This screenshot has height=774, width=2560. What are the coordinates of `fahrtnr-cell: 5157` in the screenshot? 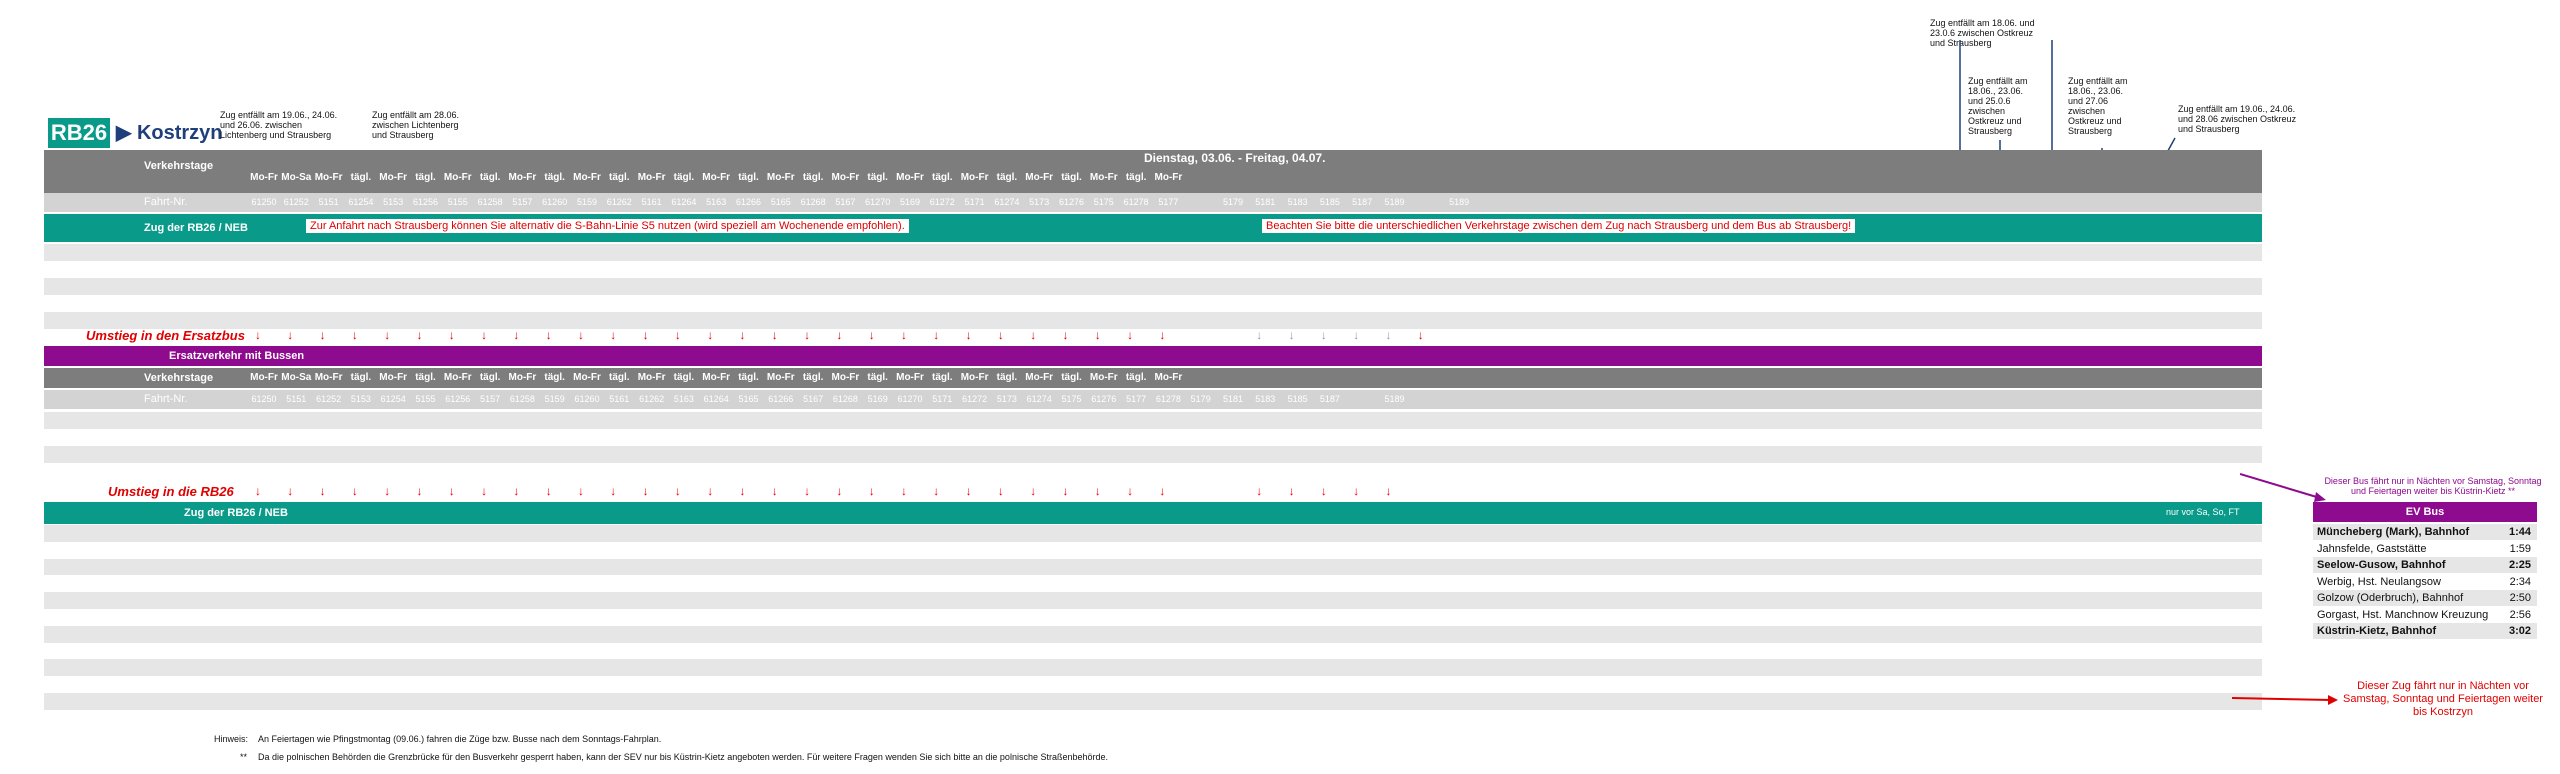 It's located at (522, 202).